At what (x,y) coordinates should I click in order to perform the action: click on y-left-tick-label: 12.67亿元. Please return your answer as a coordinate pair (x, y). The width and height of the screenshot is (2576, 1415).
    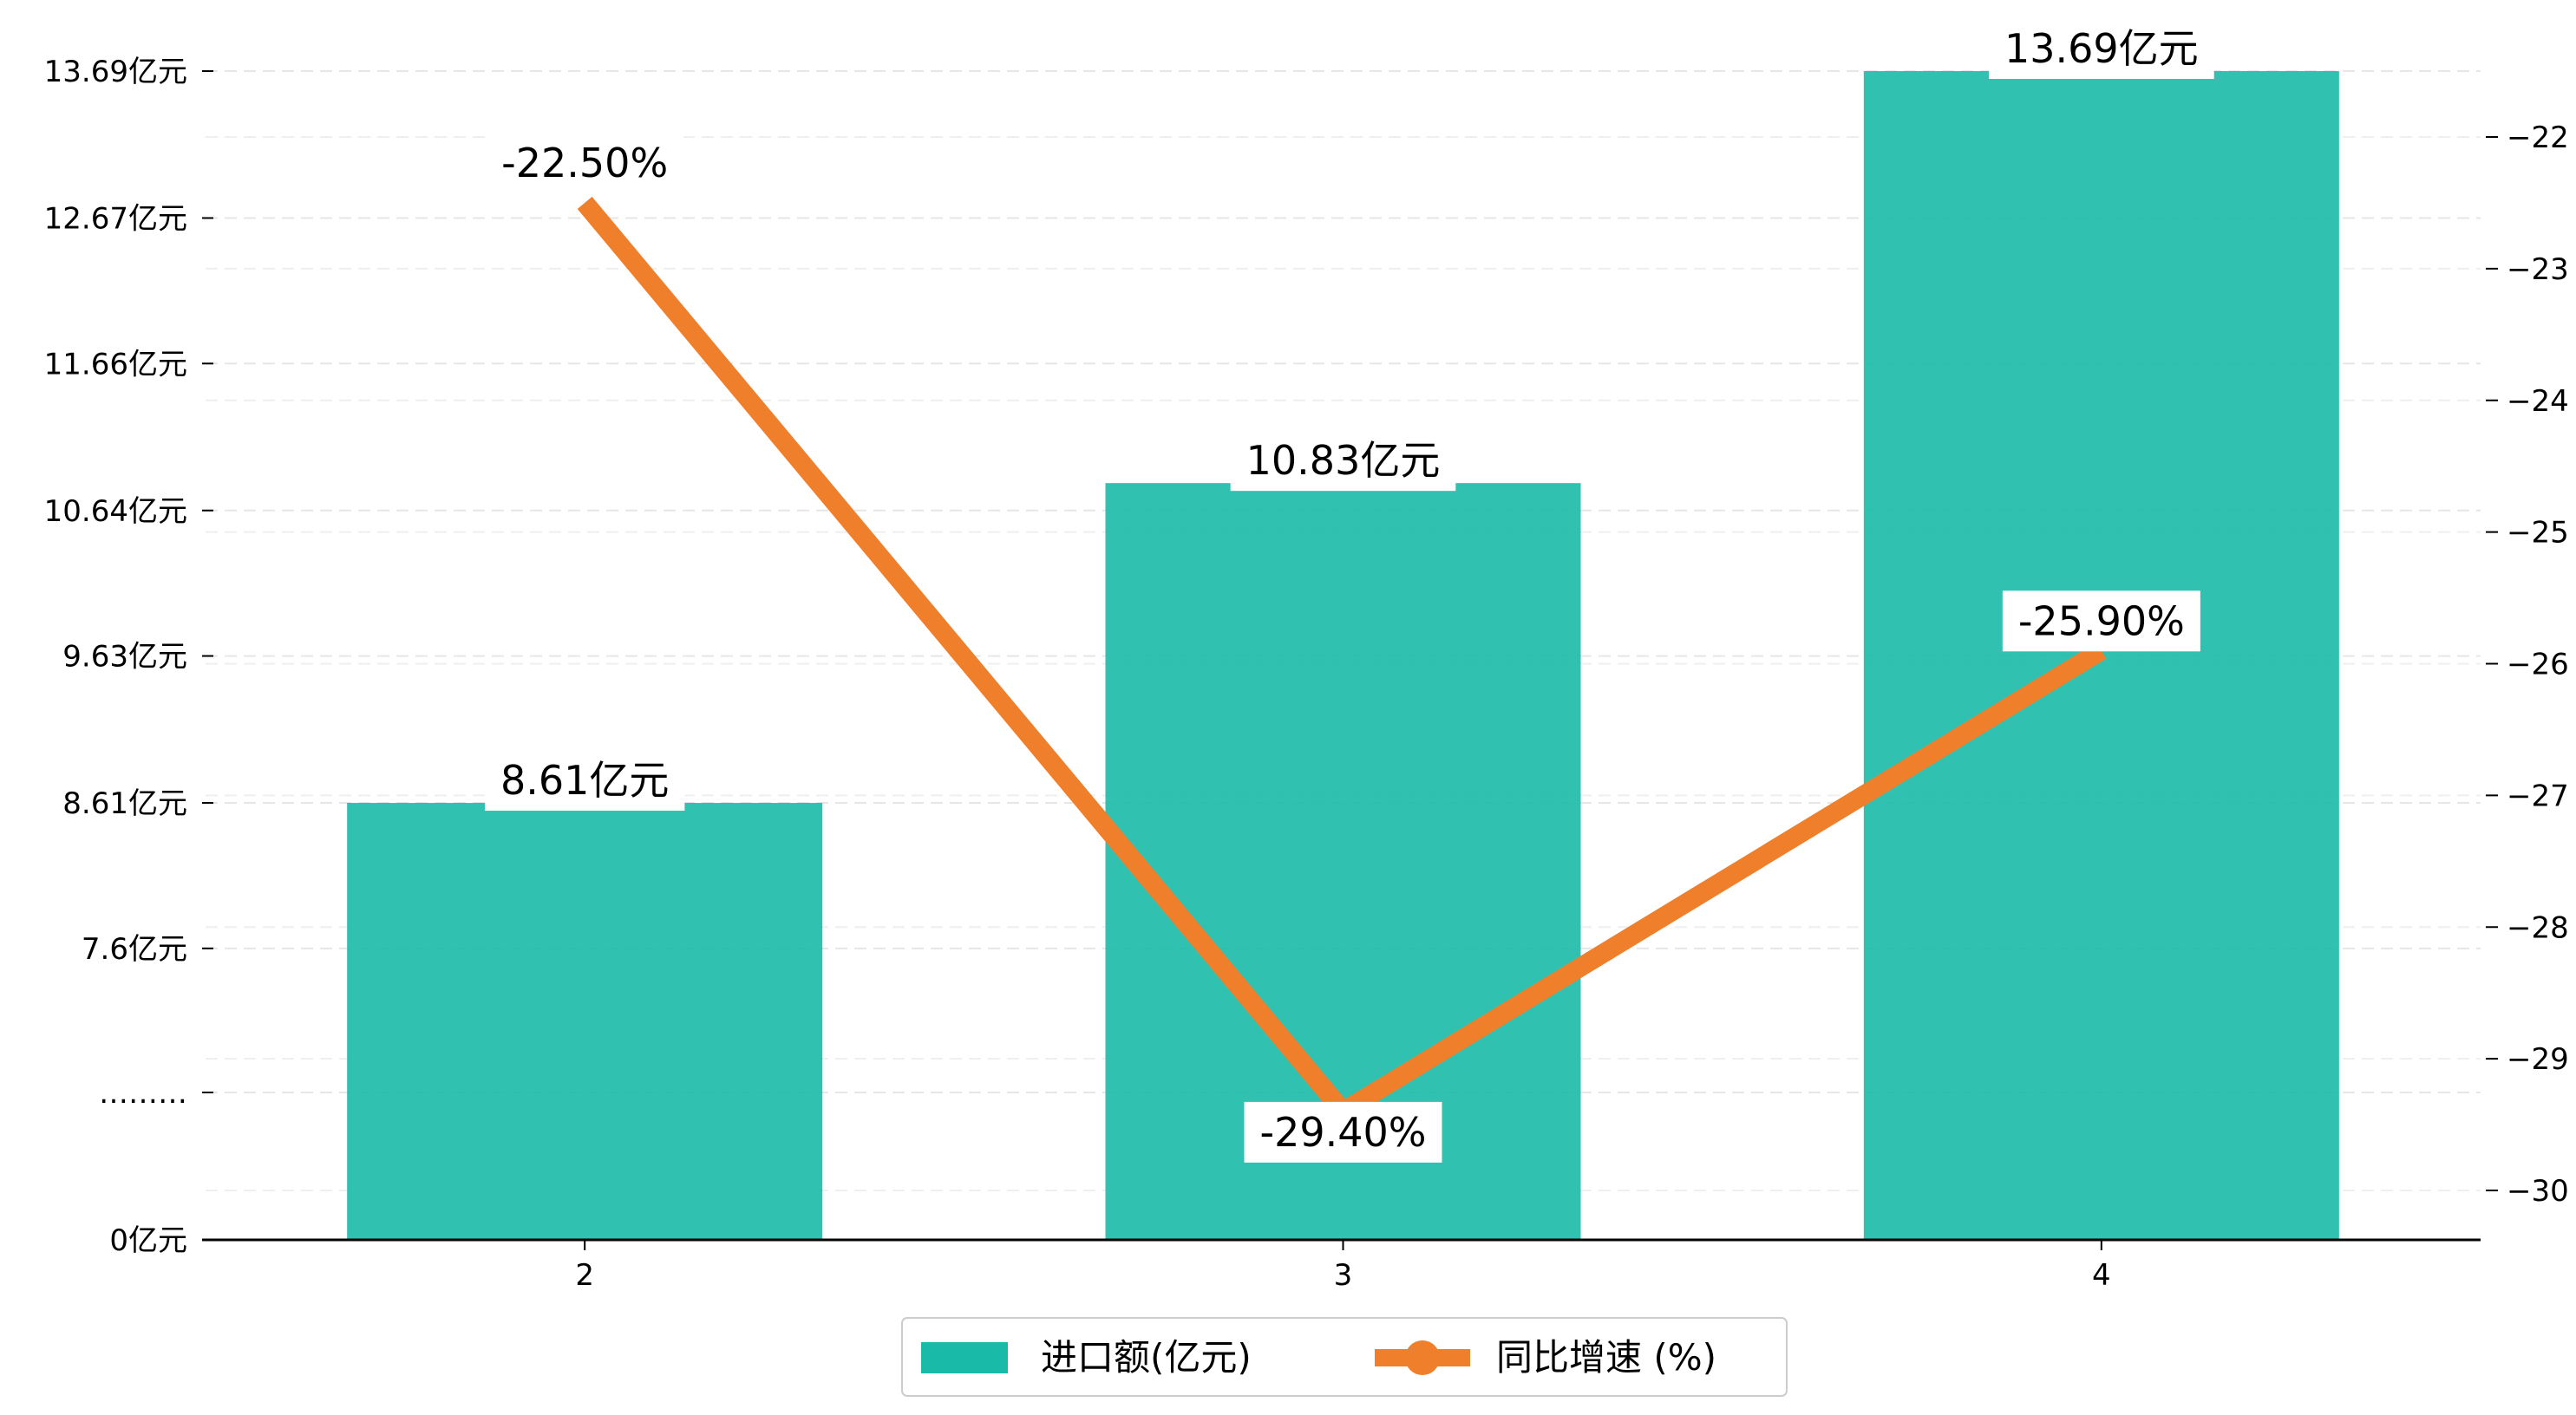
    Looking at the image, I should click on (115, 218).